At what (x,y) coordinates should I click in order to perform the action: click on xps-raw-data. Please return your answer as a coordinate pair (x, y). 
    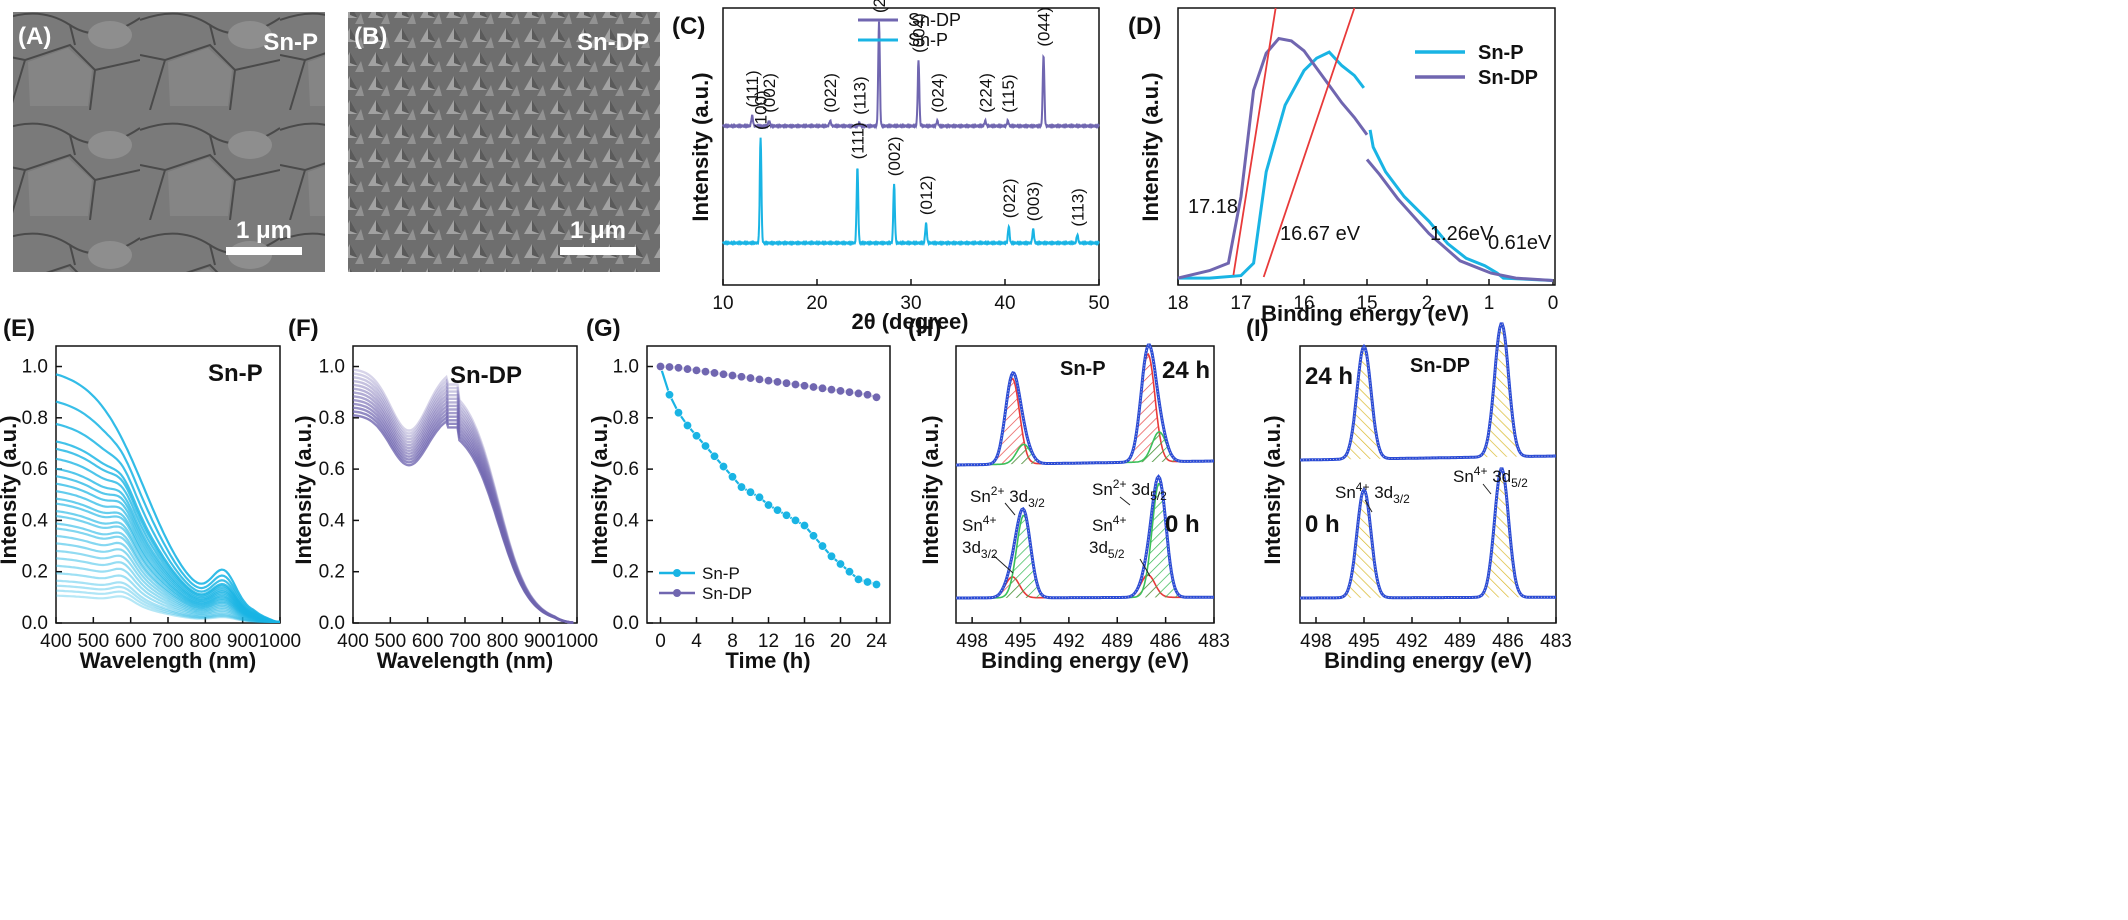
    Looking at the image, I should click on (1428, 533).